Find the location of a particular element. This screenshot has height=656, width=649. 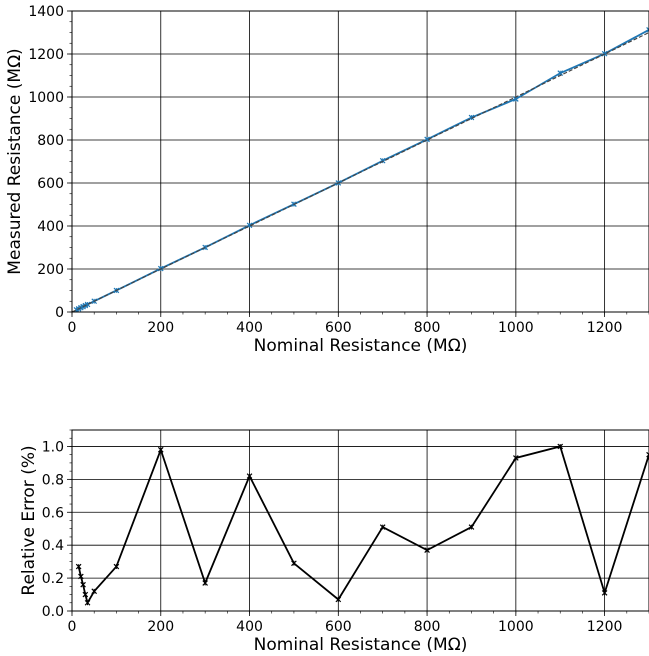

y-tick-label: 0.6 is located at coordinates (53, 513).